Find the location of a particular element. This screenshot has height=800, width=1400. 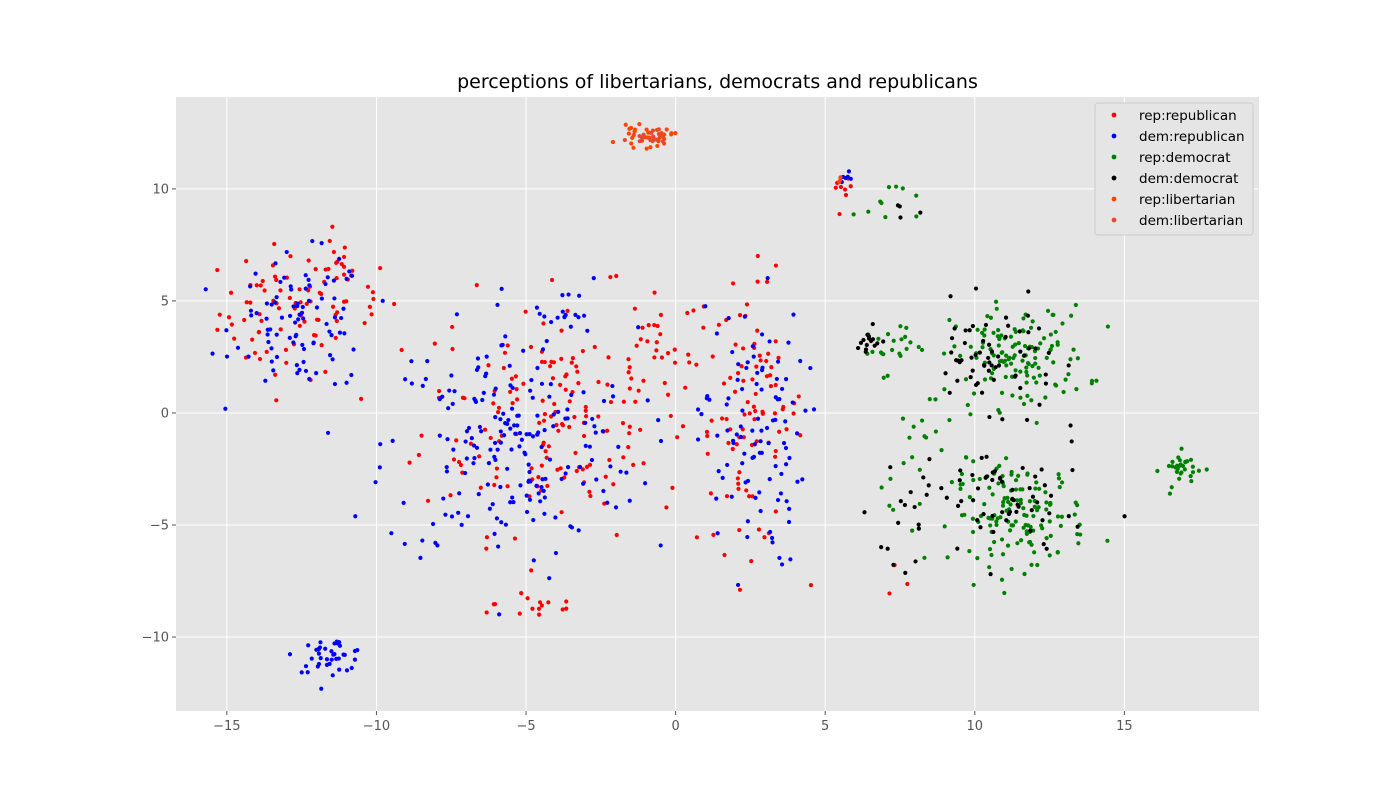

series-dem-libertarian is located at coordinates (643, 135).